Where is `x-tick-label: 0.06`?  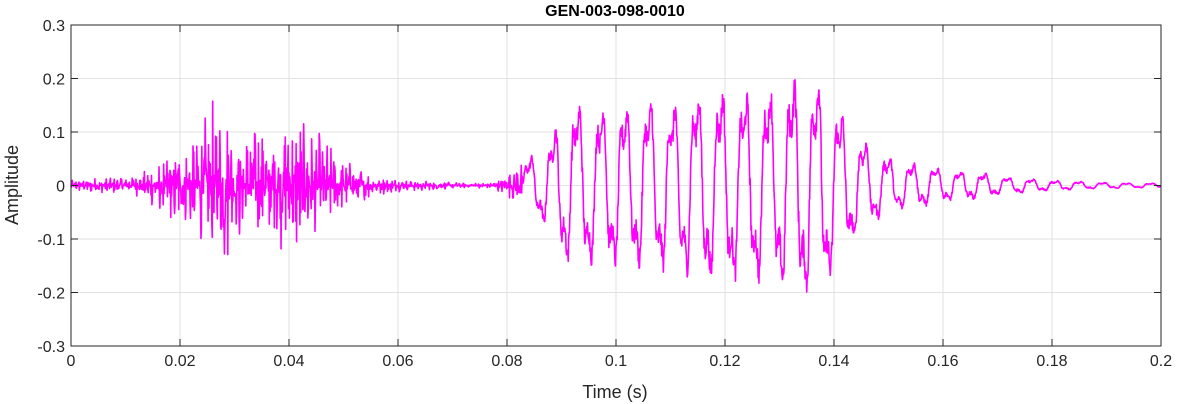
x-tick-label: 0.06 is located at coordinates (397, 361).